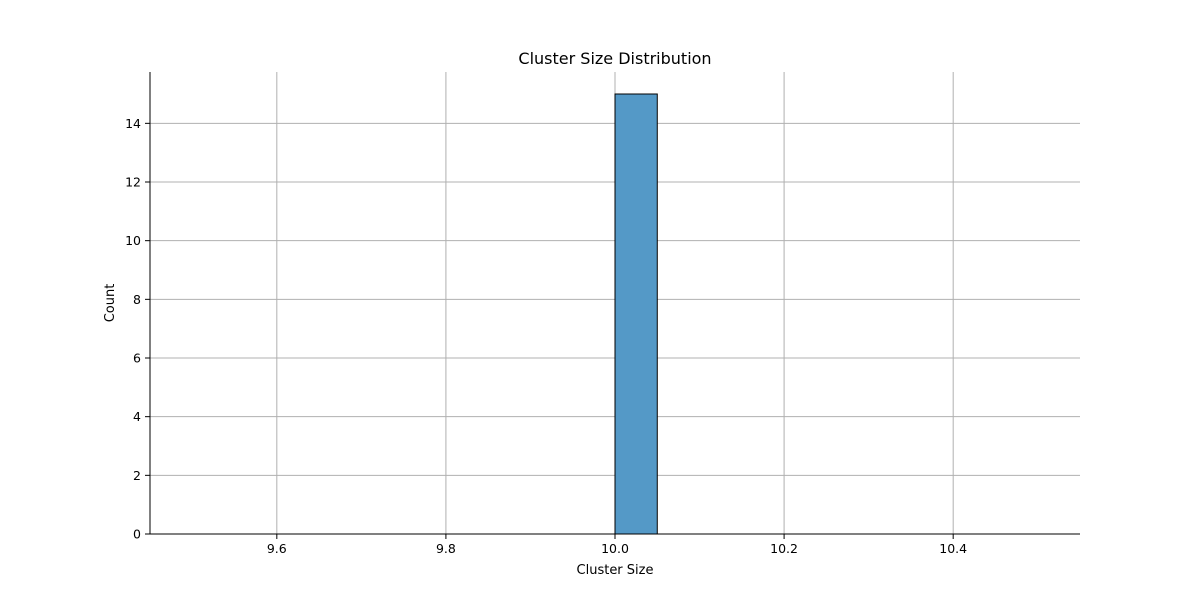 The width and height of the screenshot is (1200, 600). Describe the element at coordinates (137, 416) in the screenshot. I see `y-tick-label-2: 4` at that location.